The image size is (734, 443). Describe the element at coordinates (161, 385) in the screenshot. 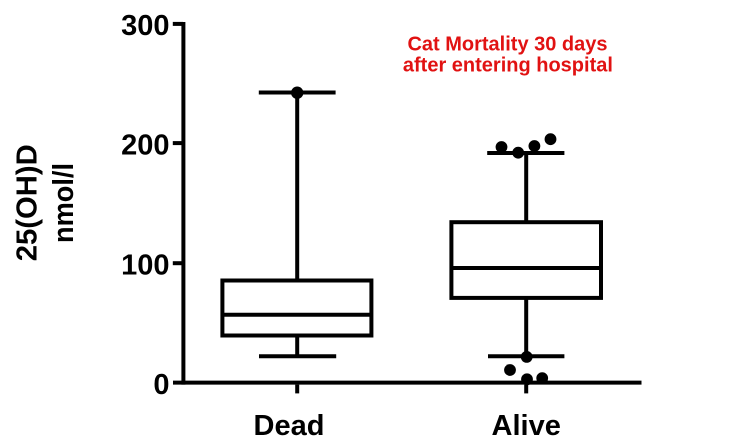

I see `svg-text: 0` at that location.